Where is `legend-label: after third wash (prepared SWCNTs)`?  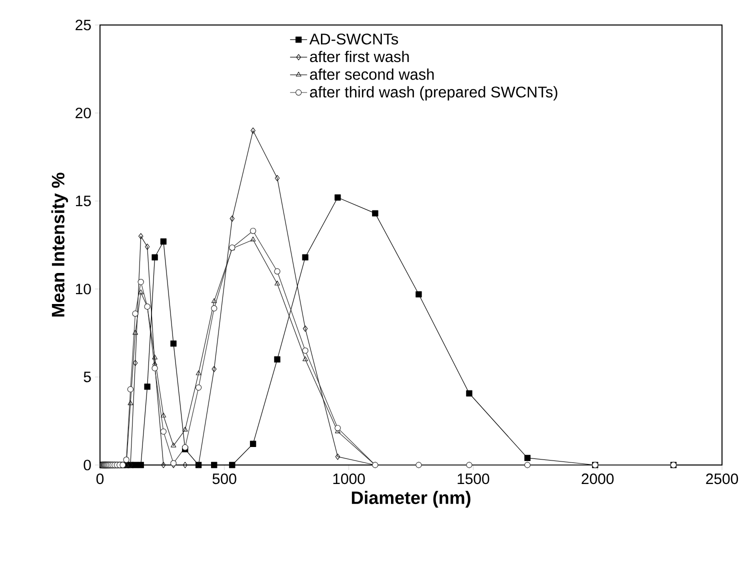 legend-label: after third wash (prepared SWCNTs) is located at coordinates (434, 93).